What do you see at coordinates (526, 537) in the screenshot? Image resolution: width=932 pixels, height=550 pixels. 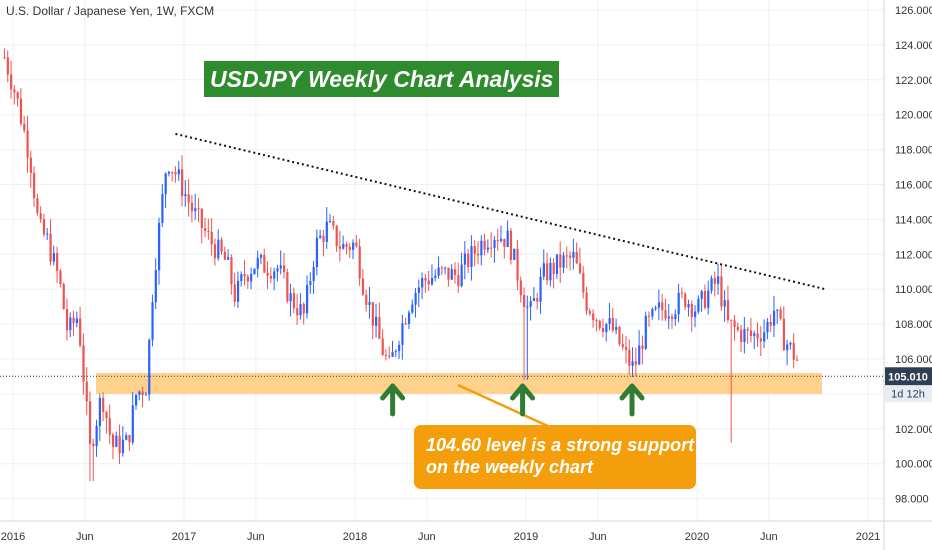 I see `x-tick-label: 2019` at bounding box center [526, 537].